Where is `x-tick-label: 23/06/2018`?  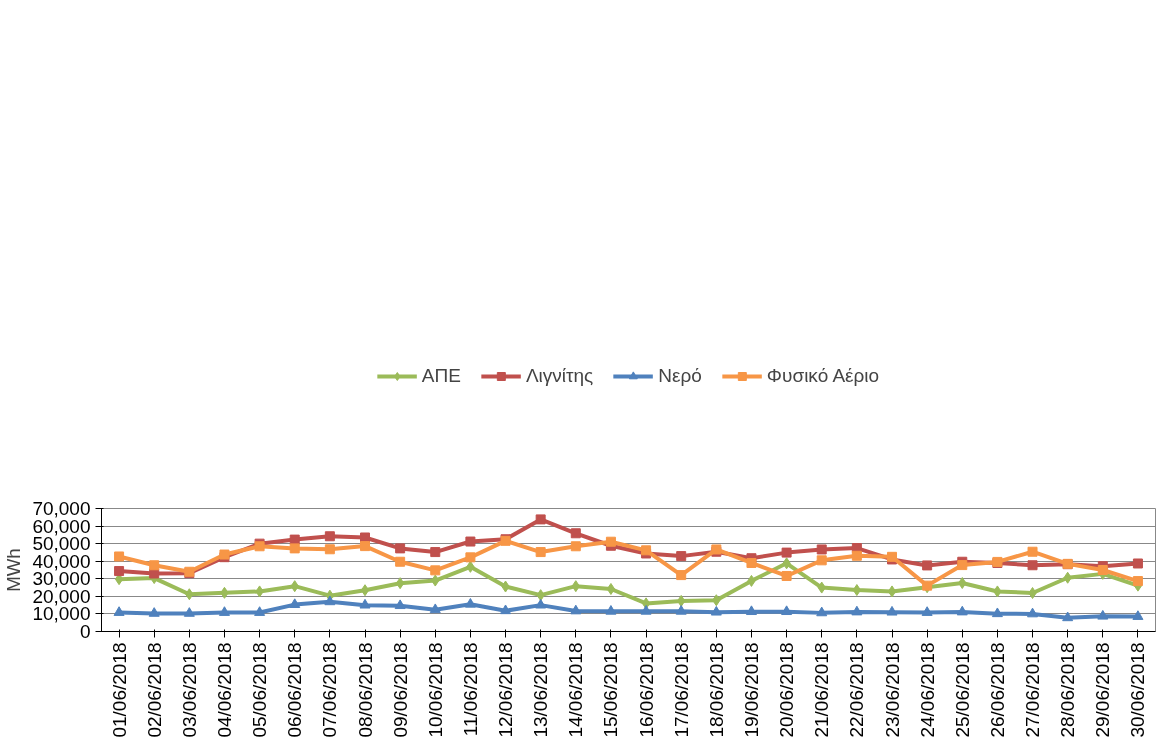
x-tick-label: 23/06/2018 is located at coordinates (892, 690).